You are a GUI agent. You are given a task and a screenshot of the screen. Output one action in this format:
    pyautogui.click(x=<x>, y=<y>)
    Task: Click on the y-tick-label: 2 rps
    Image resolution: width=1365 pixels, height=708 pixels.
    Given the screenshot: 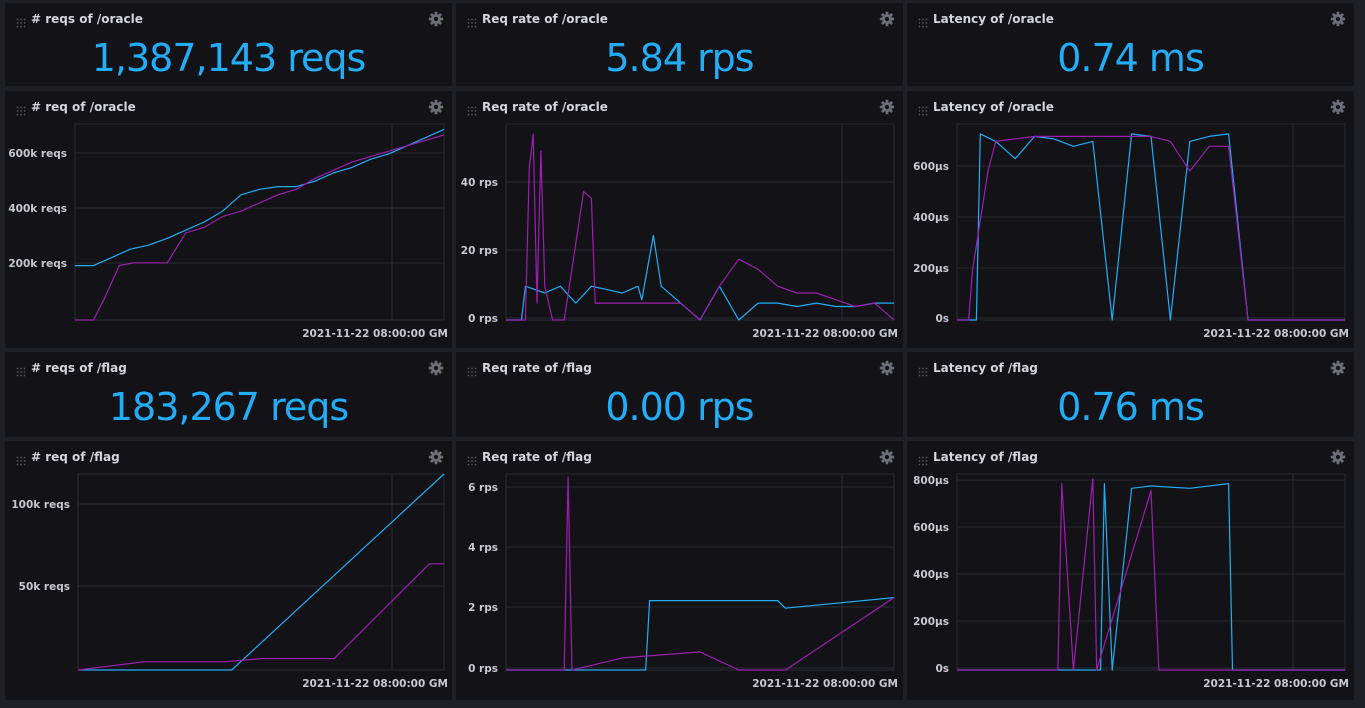 What is the action you would take?
    pyautogui.click(x=483, y=608)
    